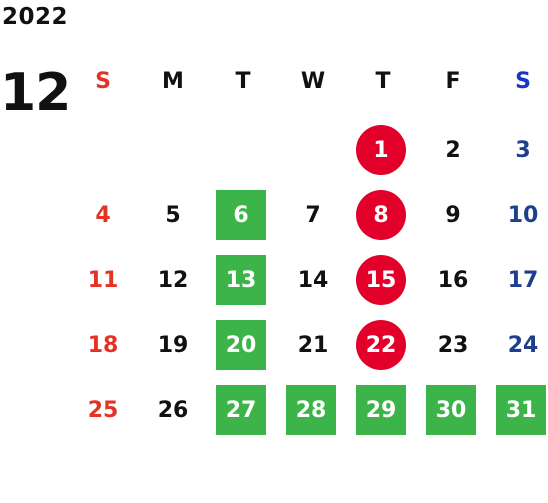 The height and width of the screenshot is (503, 548). Describe the element at coordinates (523, 150) in the screenshot. I see `day-cell: 3` at that location.